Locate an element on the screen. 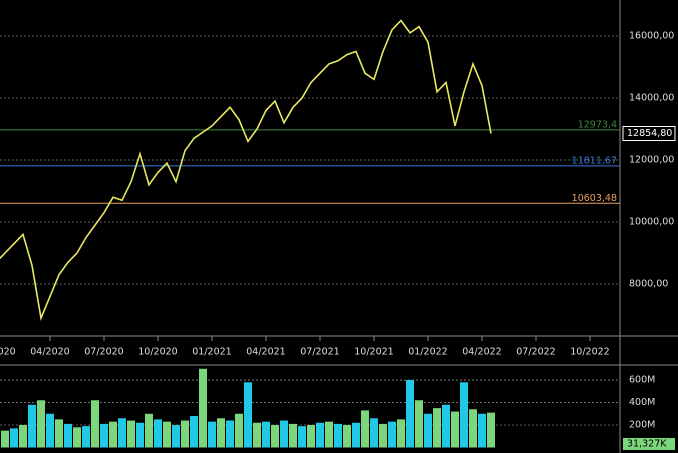  y-tick-label: 10000,00 is located at coordinates (651, 222).